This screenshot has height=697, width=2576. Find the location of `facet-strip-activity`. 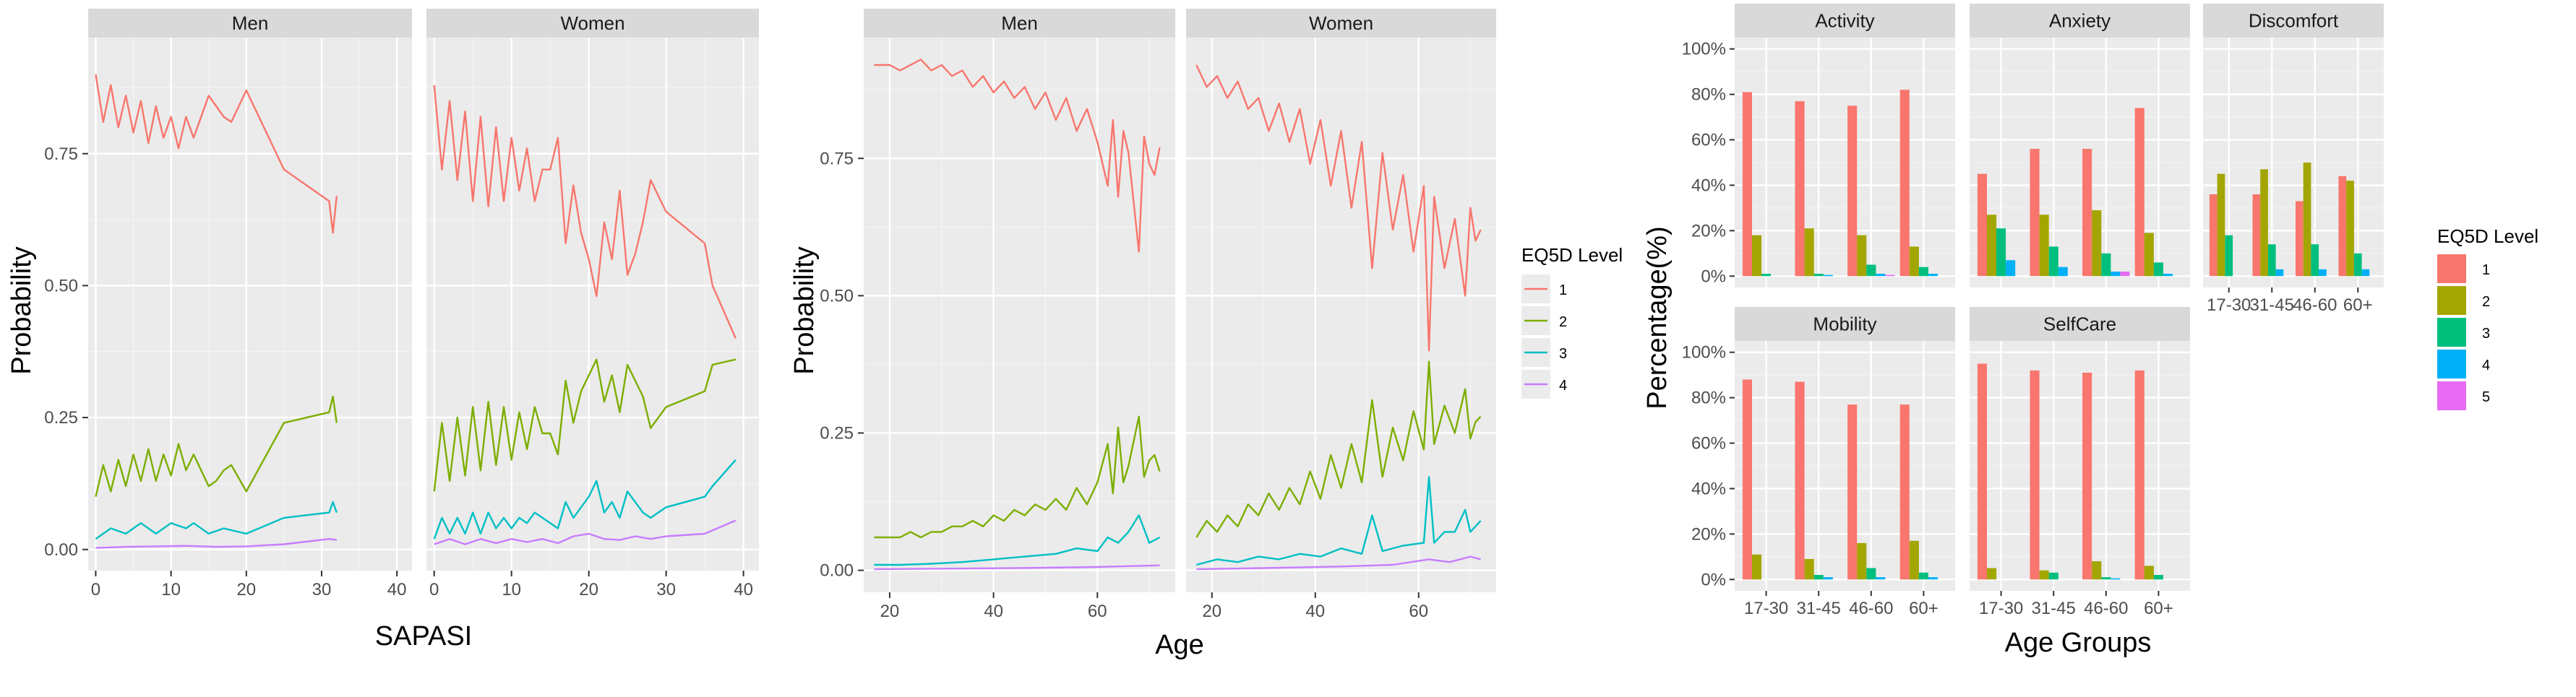

facet-strip-activity is located at coordinates (1845, 21).